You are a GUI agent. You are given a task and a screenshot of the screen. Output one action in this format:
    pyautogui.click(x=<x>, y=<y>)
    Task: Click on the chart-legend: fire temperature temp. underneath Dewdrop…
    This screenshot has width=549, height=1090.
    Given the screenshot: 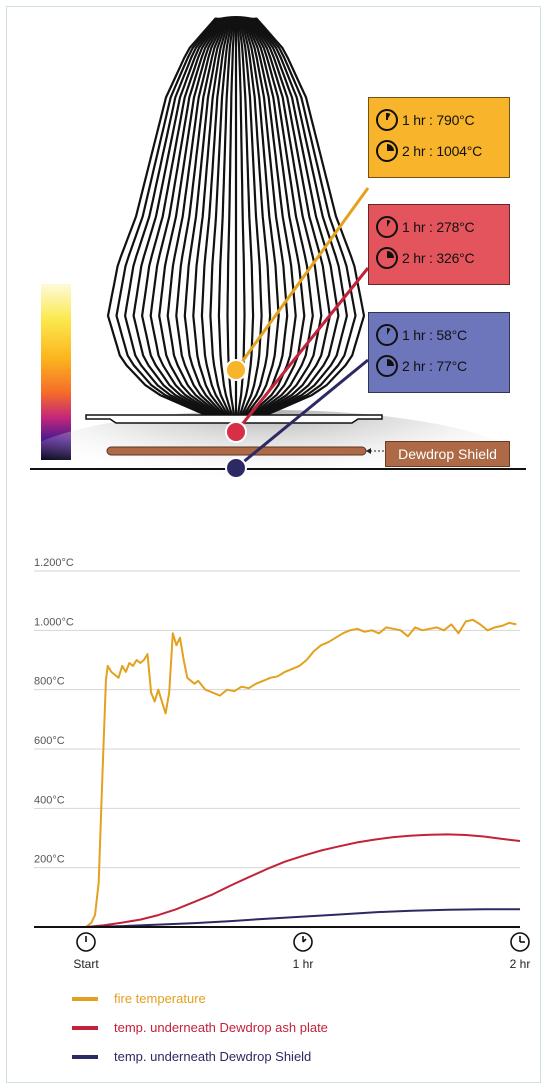 What is the action you would take?
    pyautogui.click(x=200, y=1027)
    